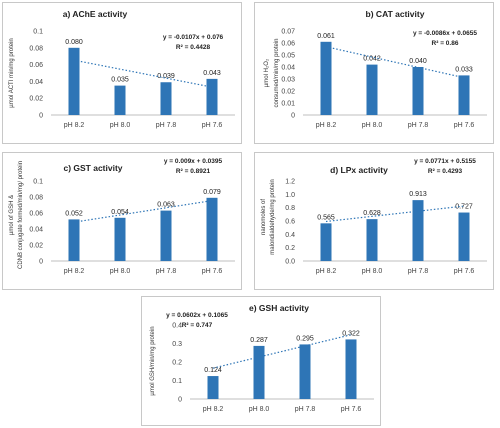 The image size is (500, 428). What do you see at coordinates (197, 325) in the screenshot?
I see `gsh-trend-r2: R² = 0.747` at bounding box center [197, 325].